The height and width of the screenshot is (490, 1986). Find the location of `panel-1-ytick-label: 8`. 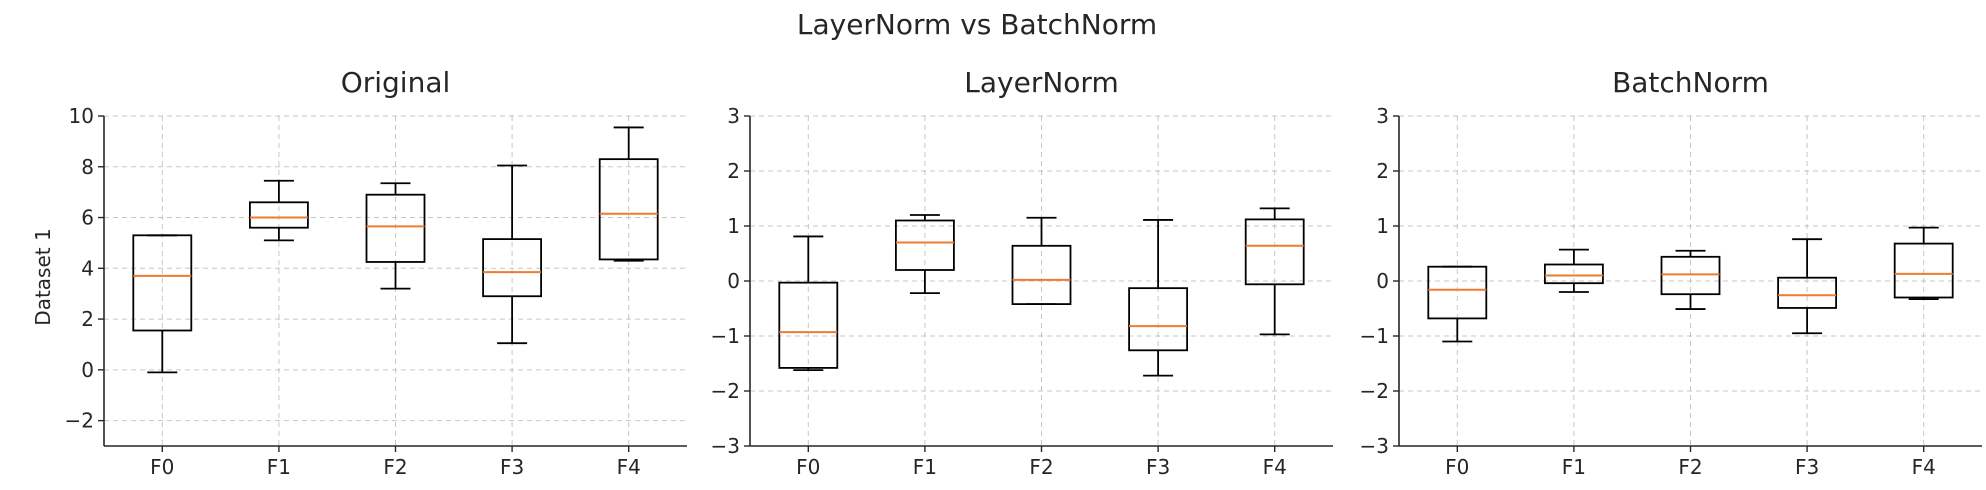

panel-1-ytick-label: 8 is located at coordinates (87, 167).